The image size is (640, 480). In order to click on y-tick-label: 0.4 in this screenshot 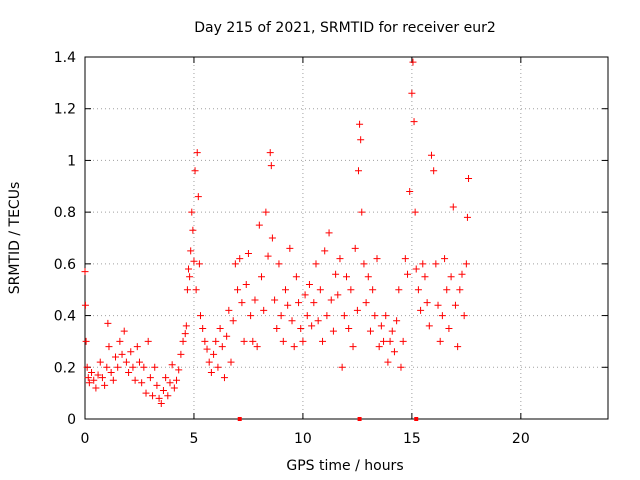, I will do `click(65, 317)`.